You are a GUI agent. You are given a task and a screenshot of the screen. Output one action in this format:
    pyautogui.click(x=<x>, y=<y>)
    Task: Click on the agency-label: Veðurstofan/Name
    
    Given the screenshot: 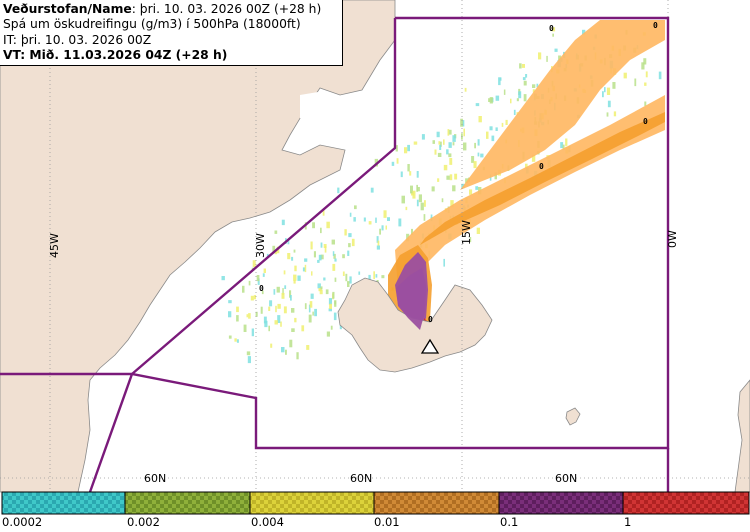 What is the action you would take?
    pyautogui.click(x=67, y=9)
    